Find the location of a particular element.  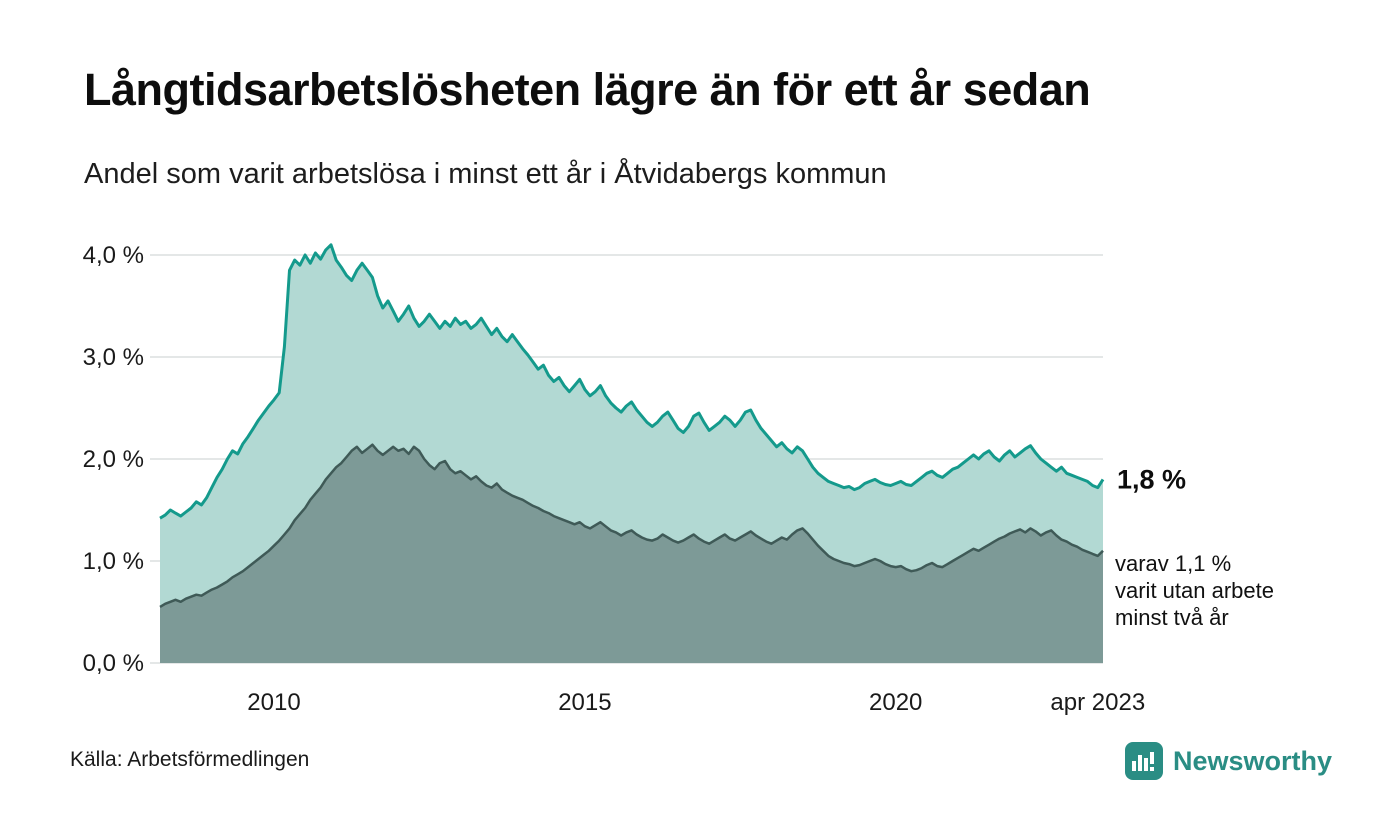

source-text: Källa: Arbetsförmedlingen is located at coordinates (190, 759).